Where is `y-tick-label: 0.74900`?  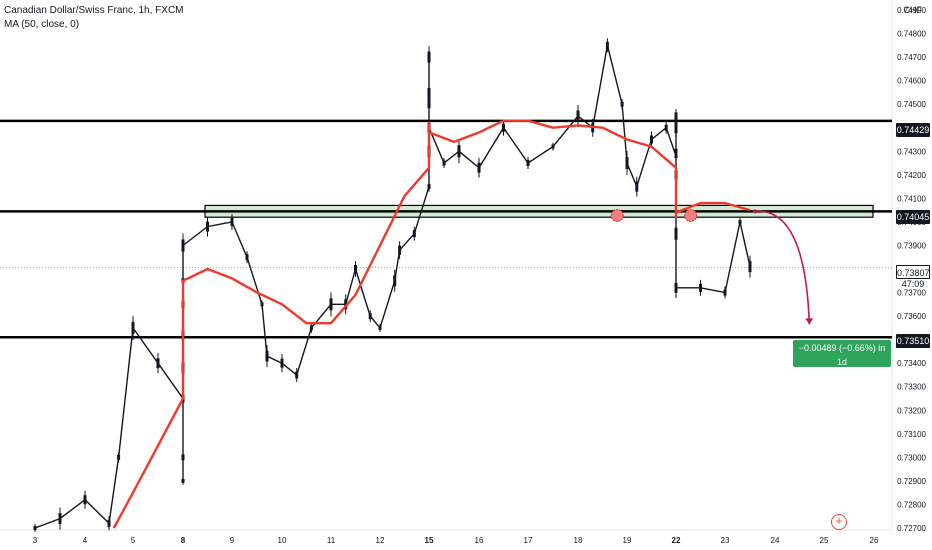 y-tick-label: 0.74900 is located at coordinates (911, 10).